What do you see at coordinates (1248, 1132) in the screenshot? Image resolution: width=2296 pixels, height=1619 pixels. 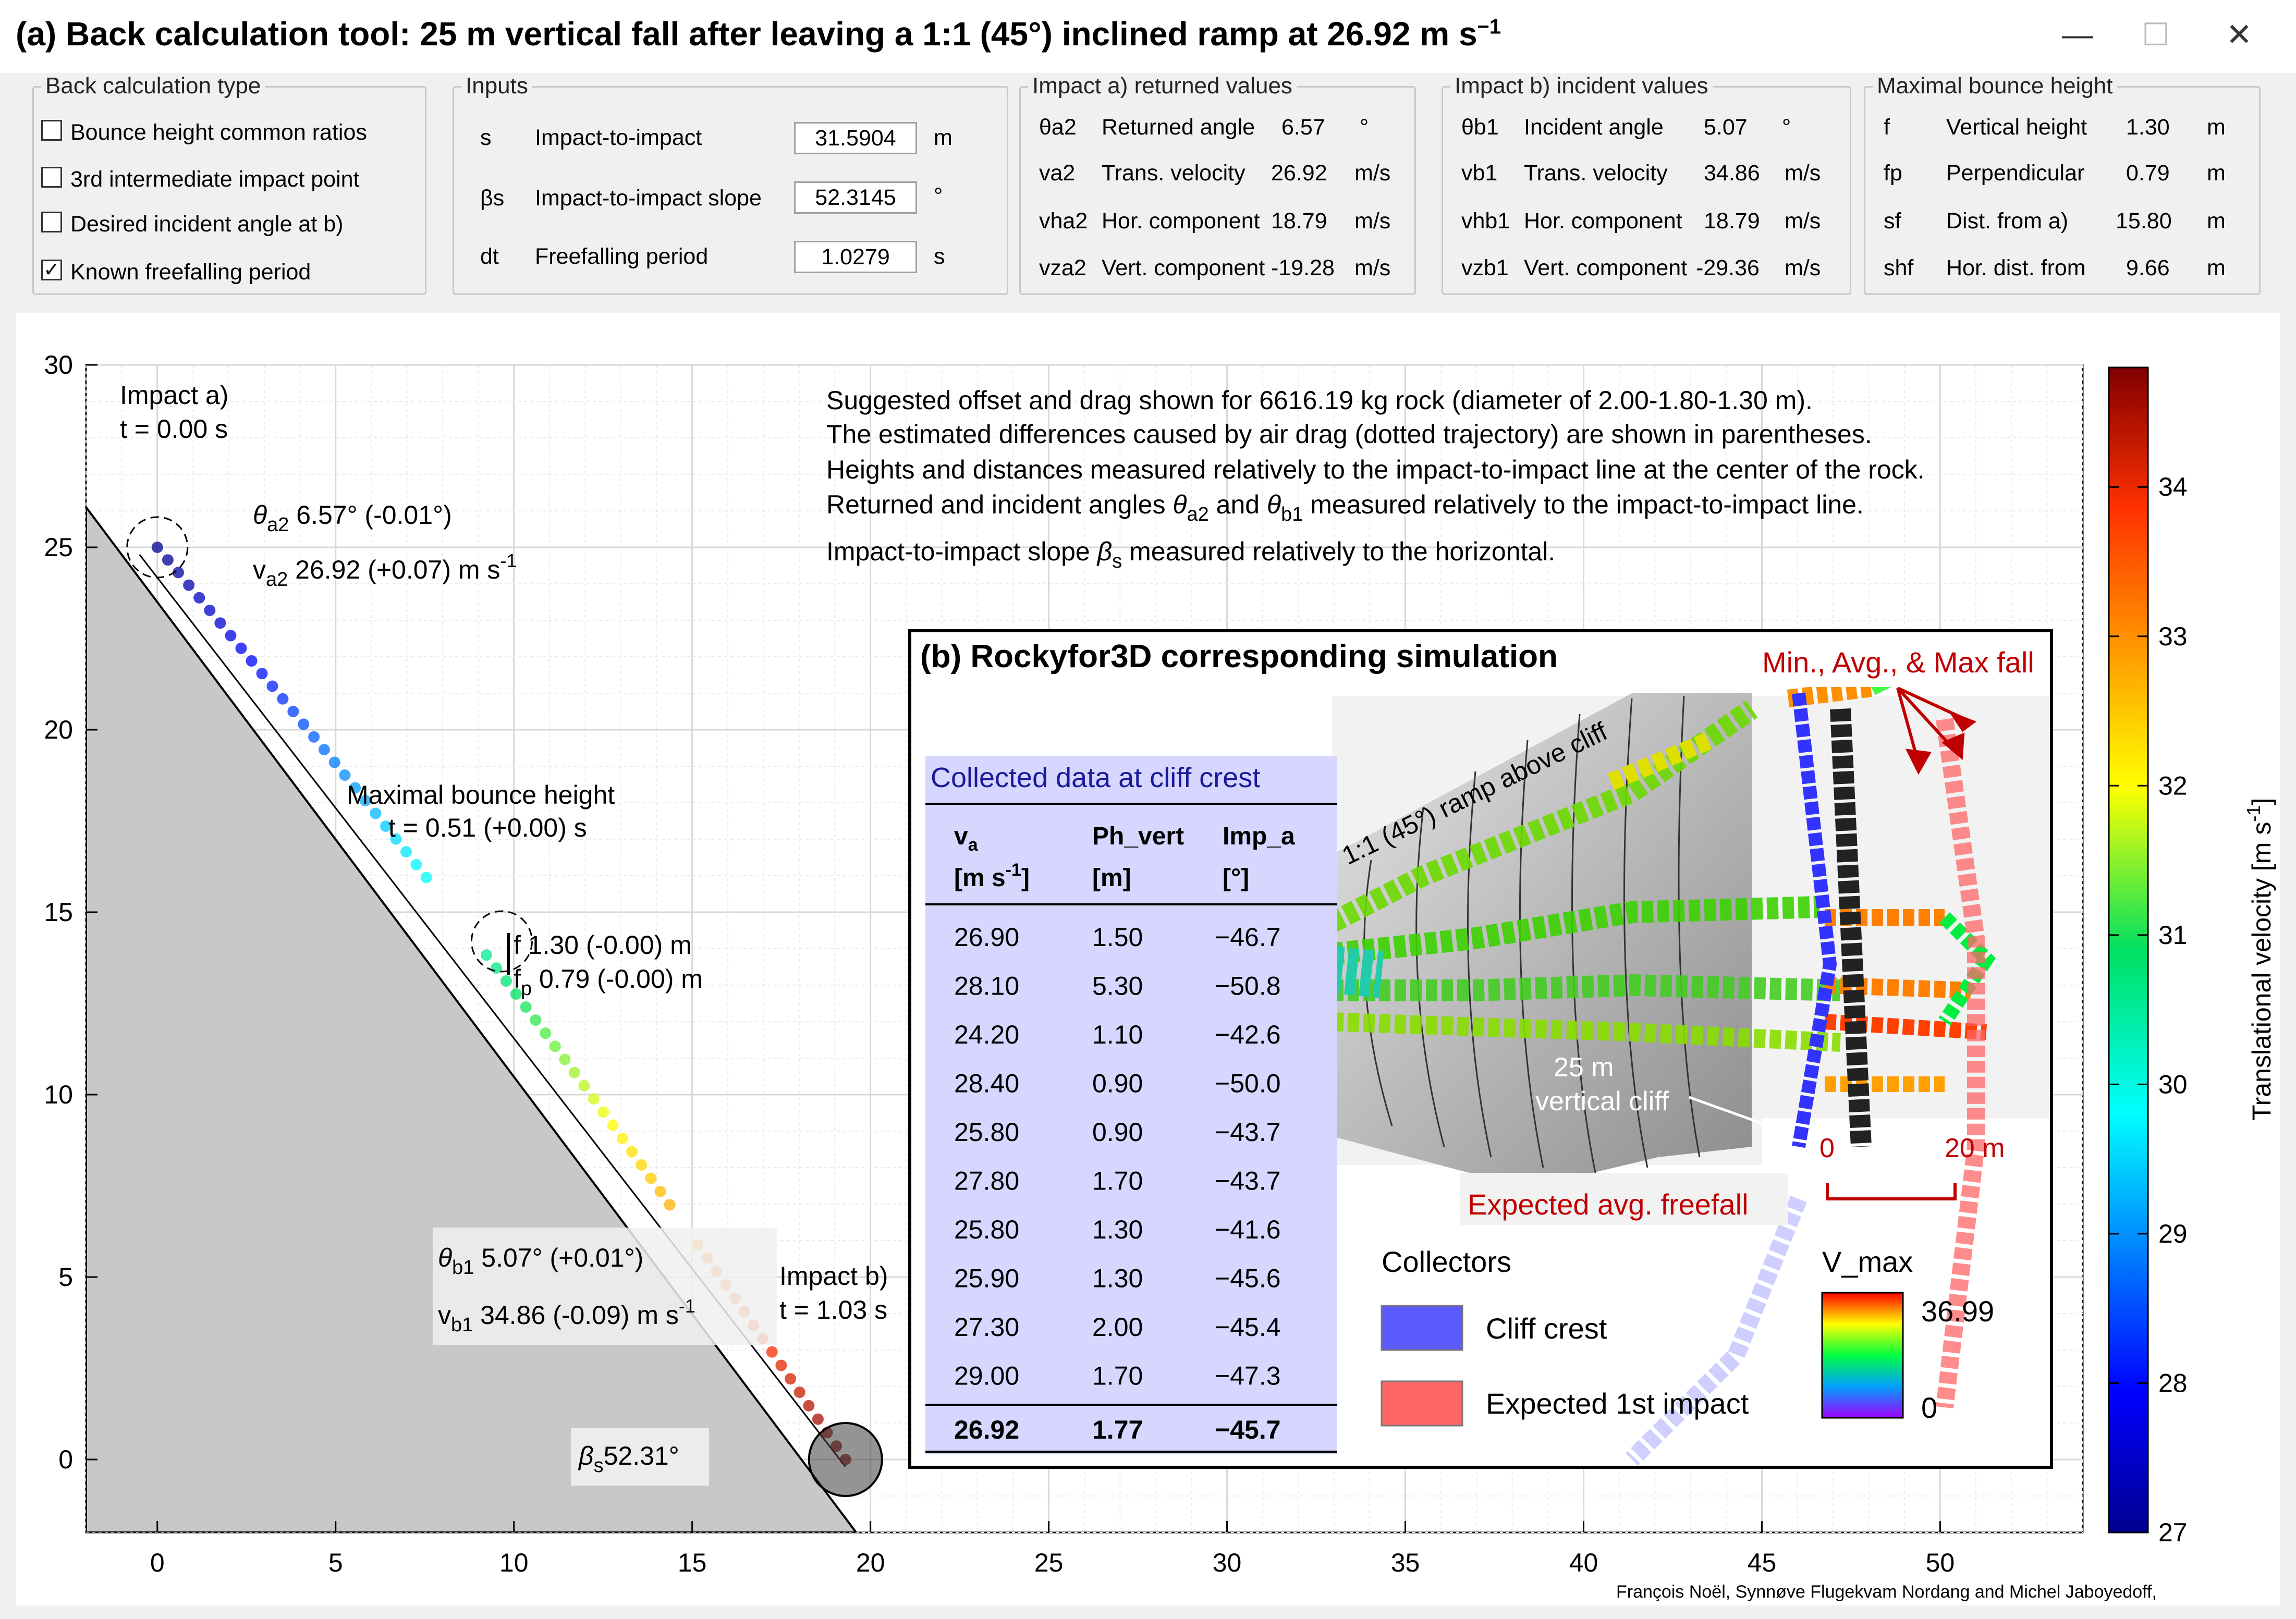 I see `table-cell: −43.7` at bounding box center [1248, 1132].